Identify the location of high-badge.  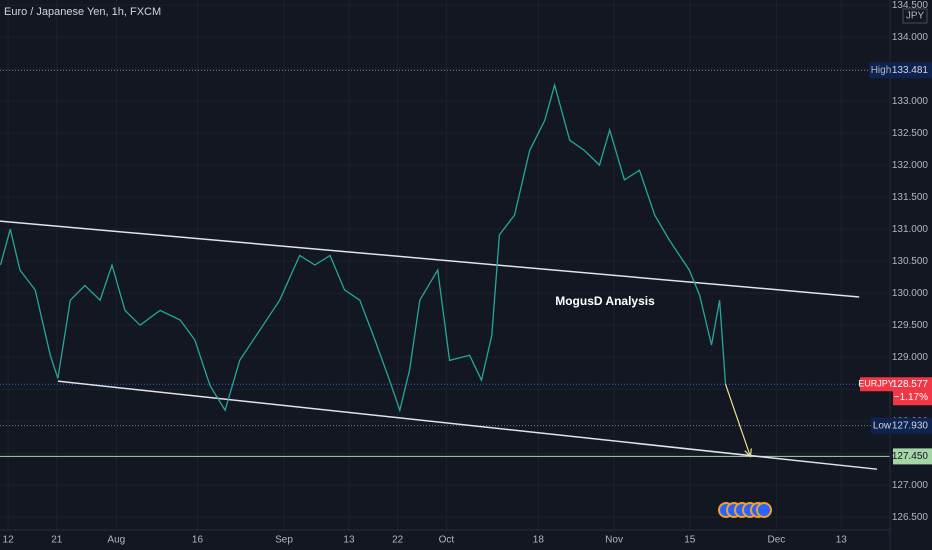
(881, 70).